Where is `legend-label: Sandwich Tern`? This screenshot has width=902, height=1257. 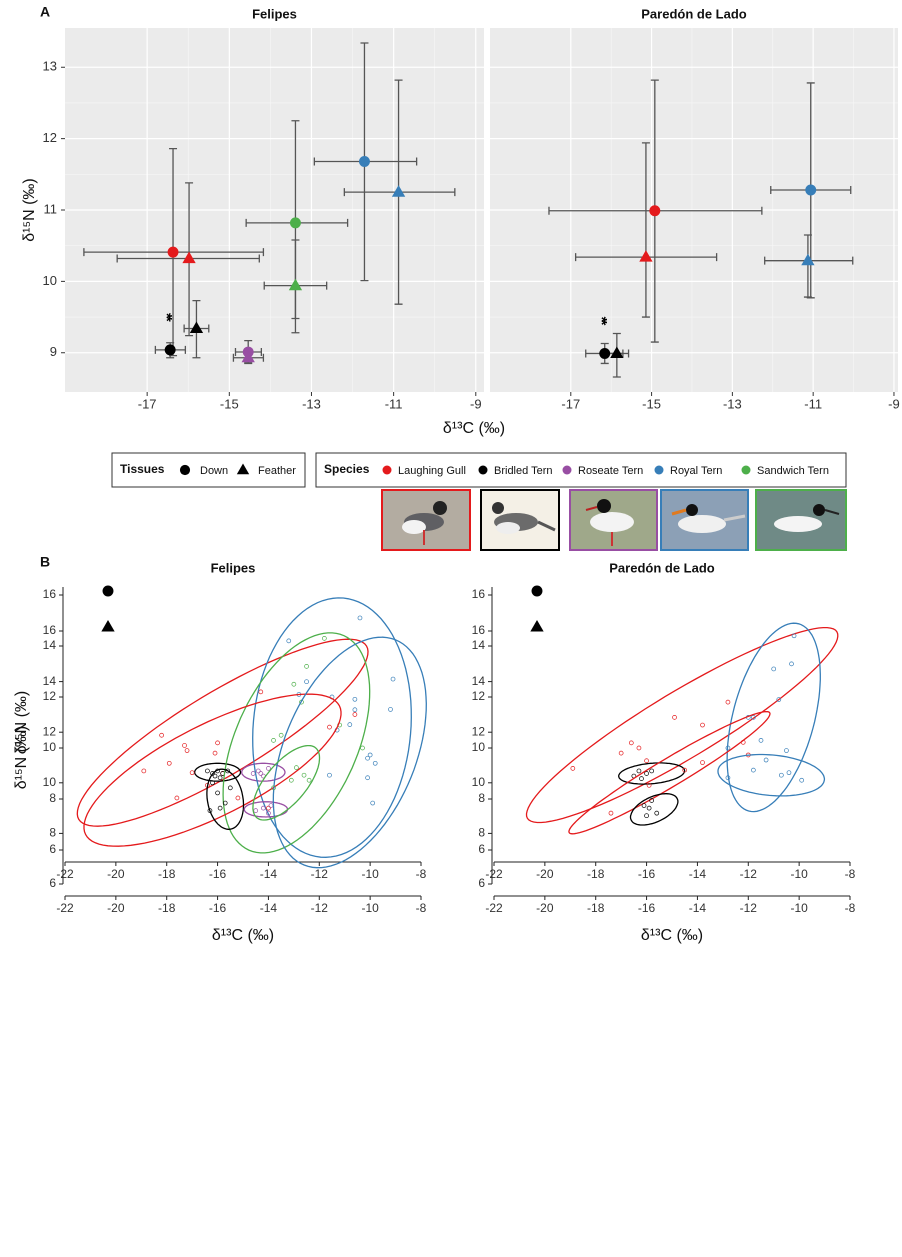 legend-label: Sandwich Tern is located at coordinates (793, 471).